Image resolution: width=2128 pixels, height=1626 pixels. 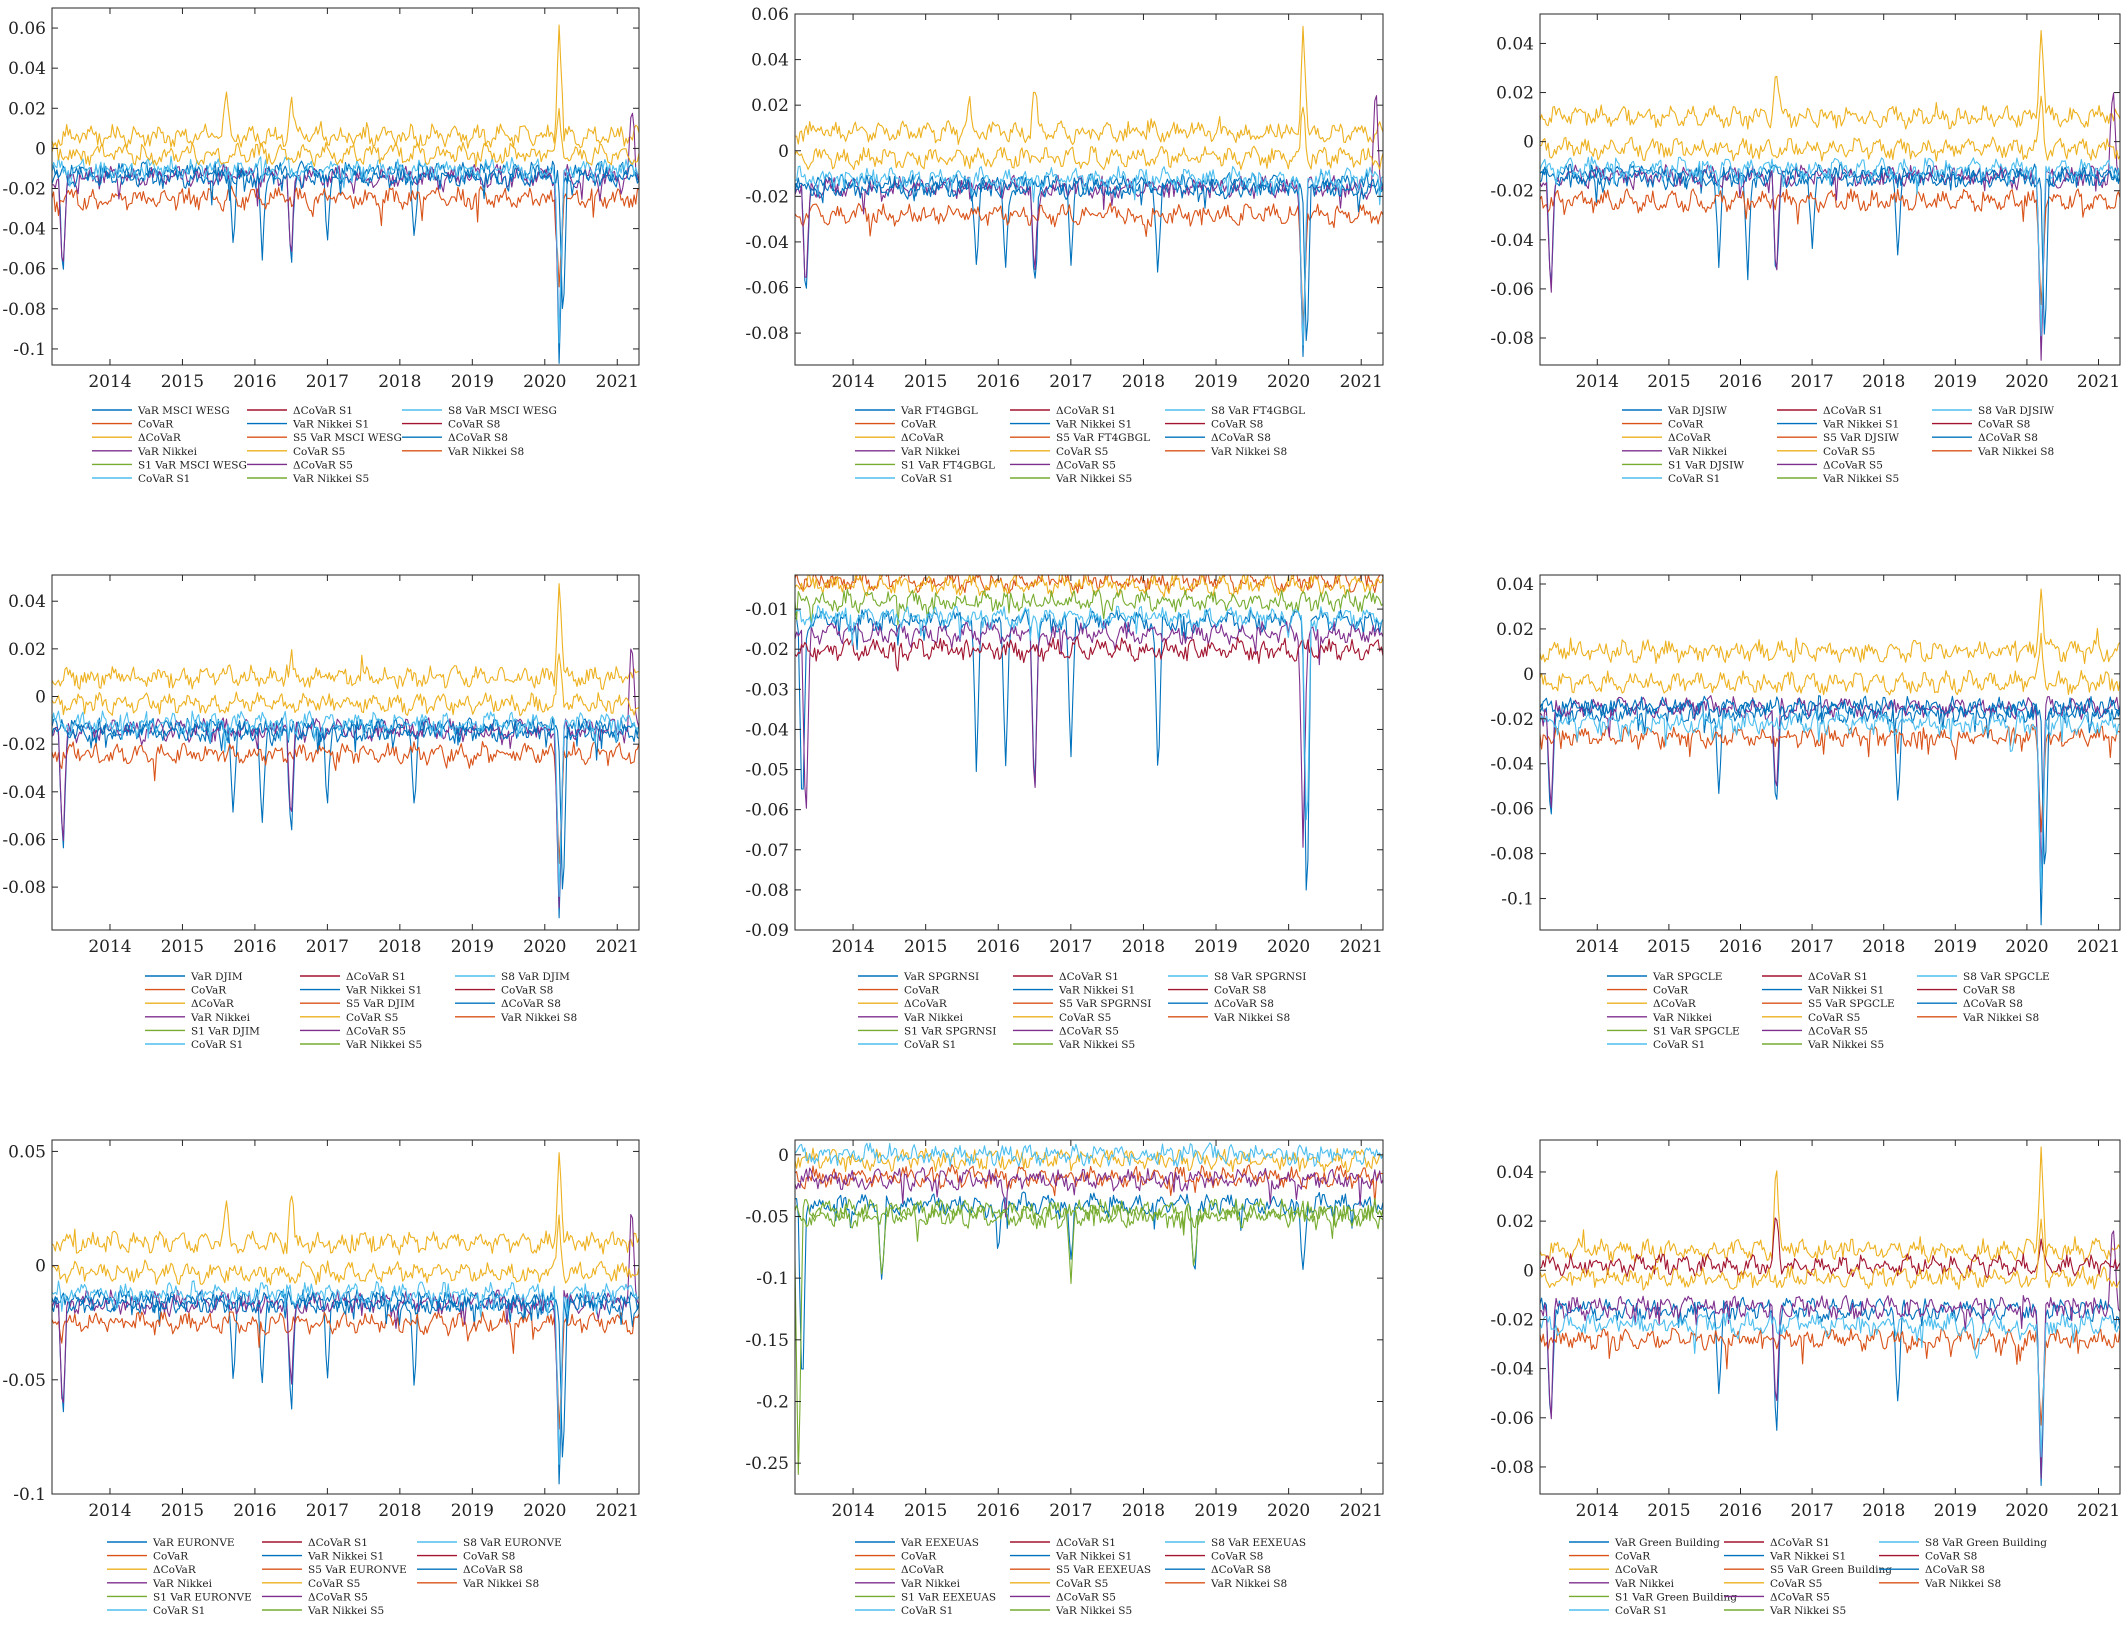 I want to click on series-line-var-msci-wesg, so click(x=345, y=262).